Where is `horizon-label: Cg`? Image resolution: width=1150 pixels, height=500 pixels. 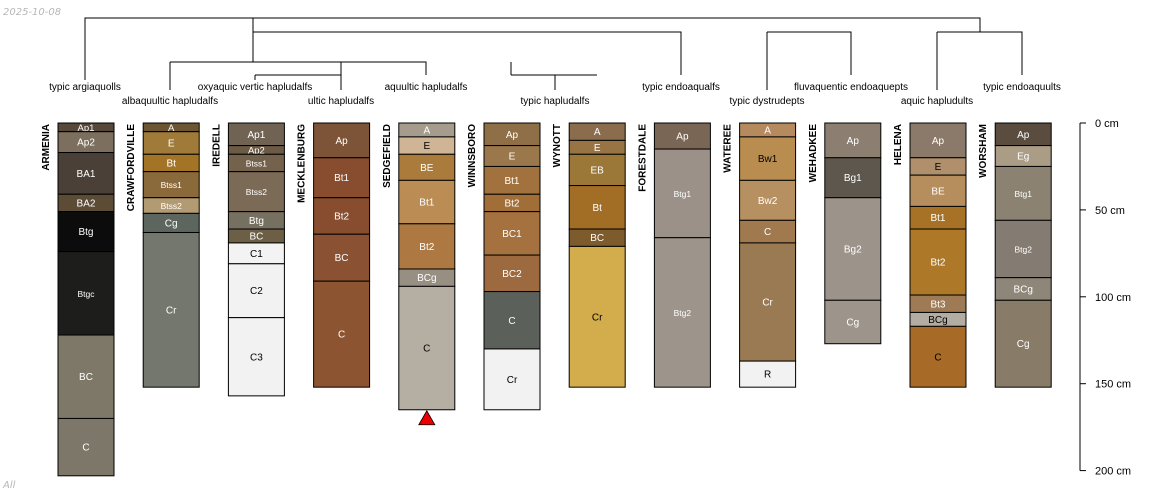
horizon-label: Cg is located at coordinates (852, 323).